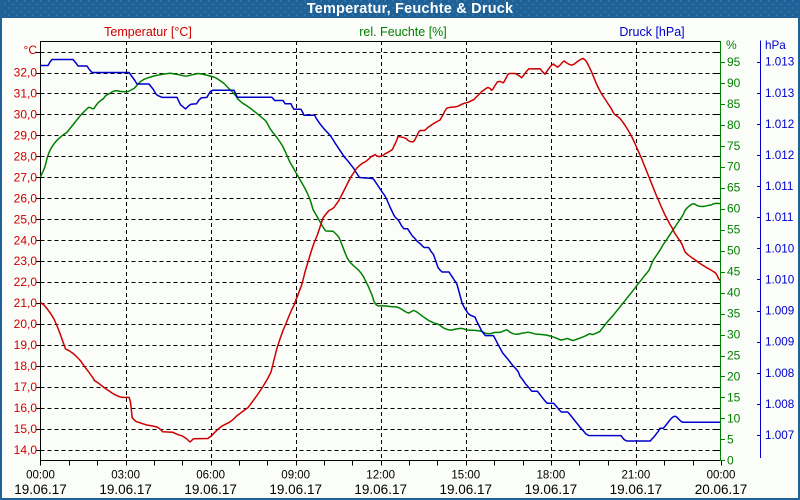 The height and width of the screenshot is (500, 800). What do you see at coordinates (26, 115) in the screenshot?
I see `svg-text: 30,0` at bounding box center [26, 115].